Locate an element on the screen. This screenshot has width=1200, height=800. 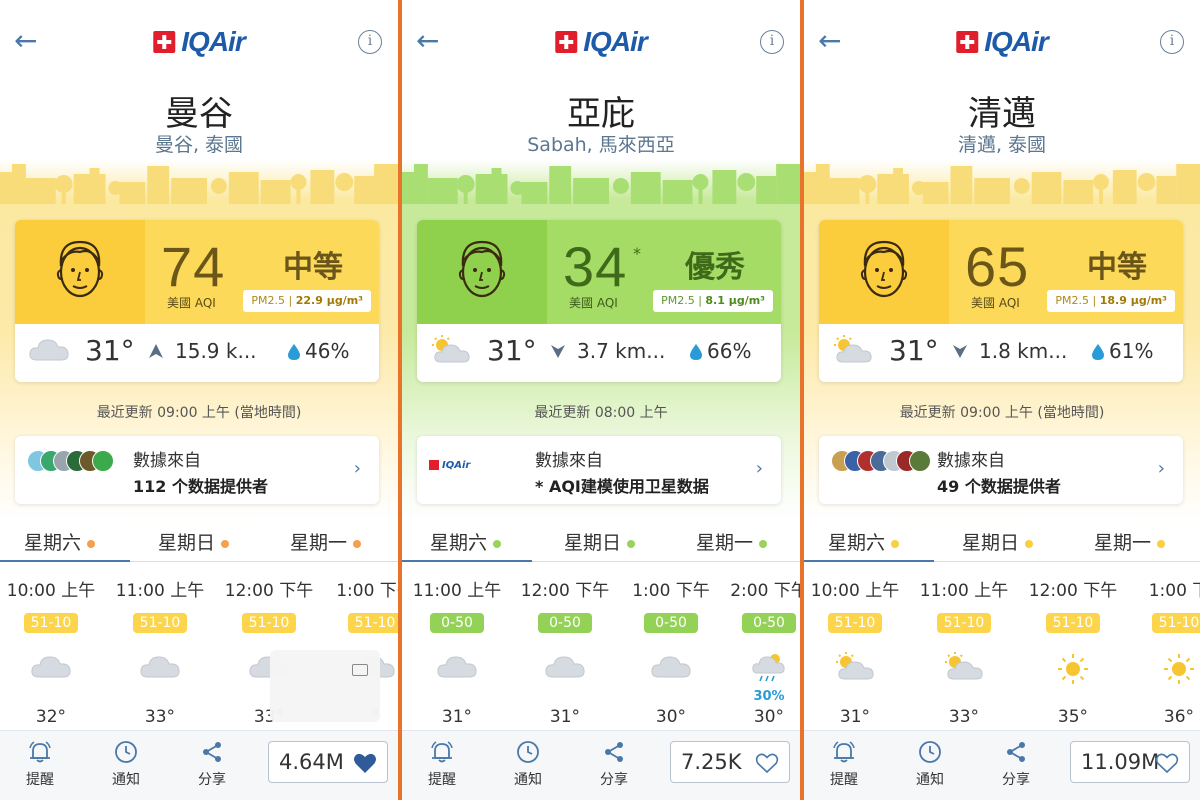
aqi-summary: 74 美國 AQI 中等 PM2.5 | 22.9 µg/m³ is located at coordinates (197, 272).